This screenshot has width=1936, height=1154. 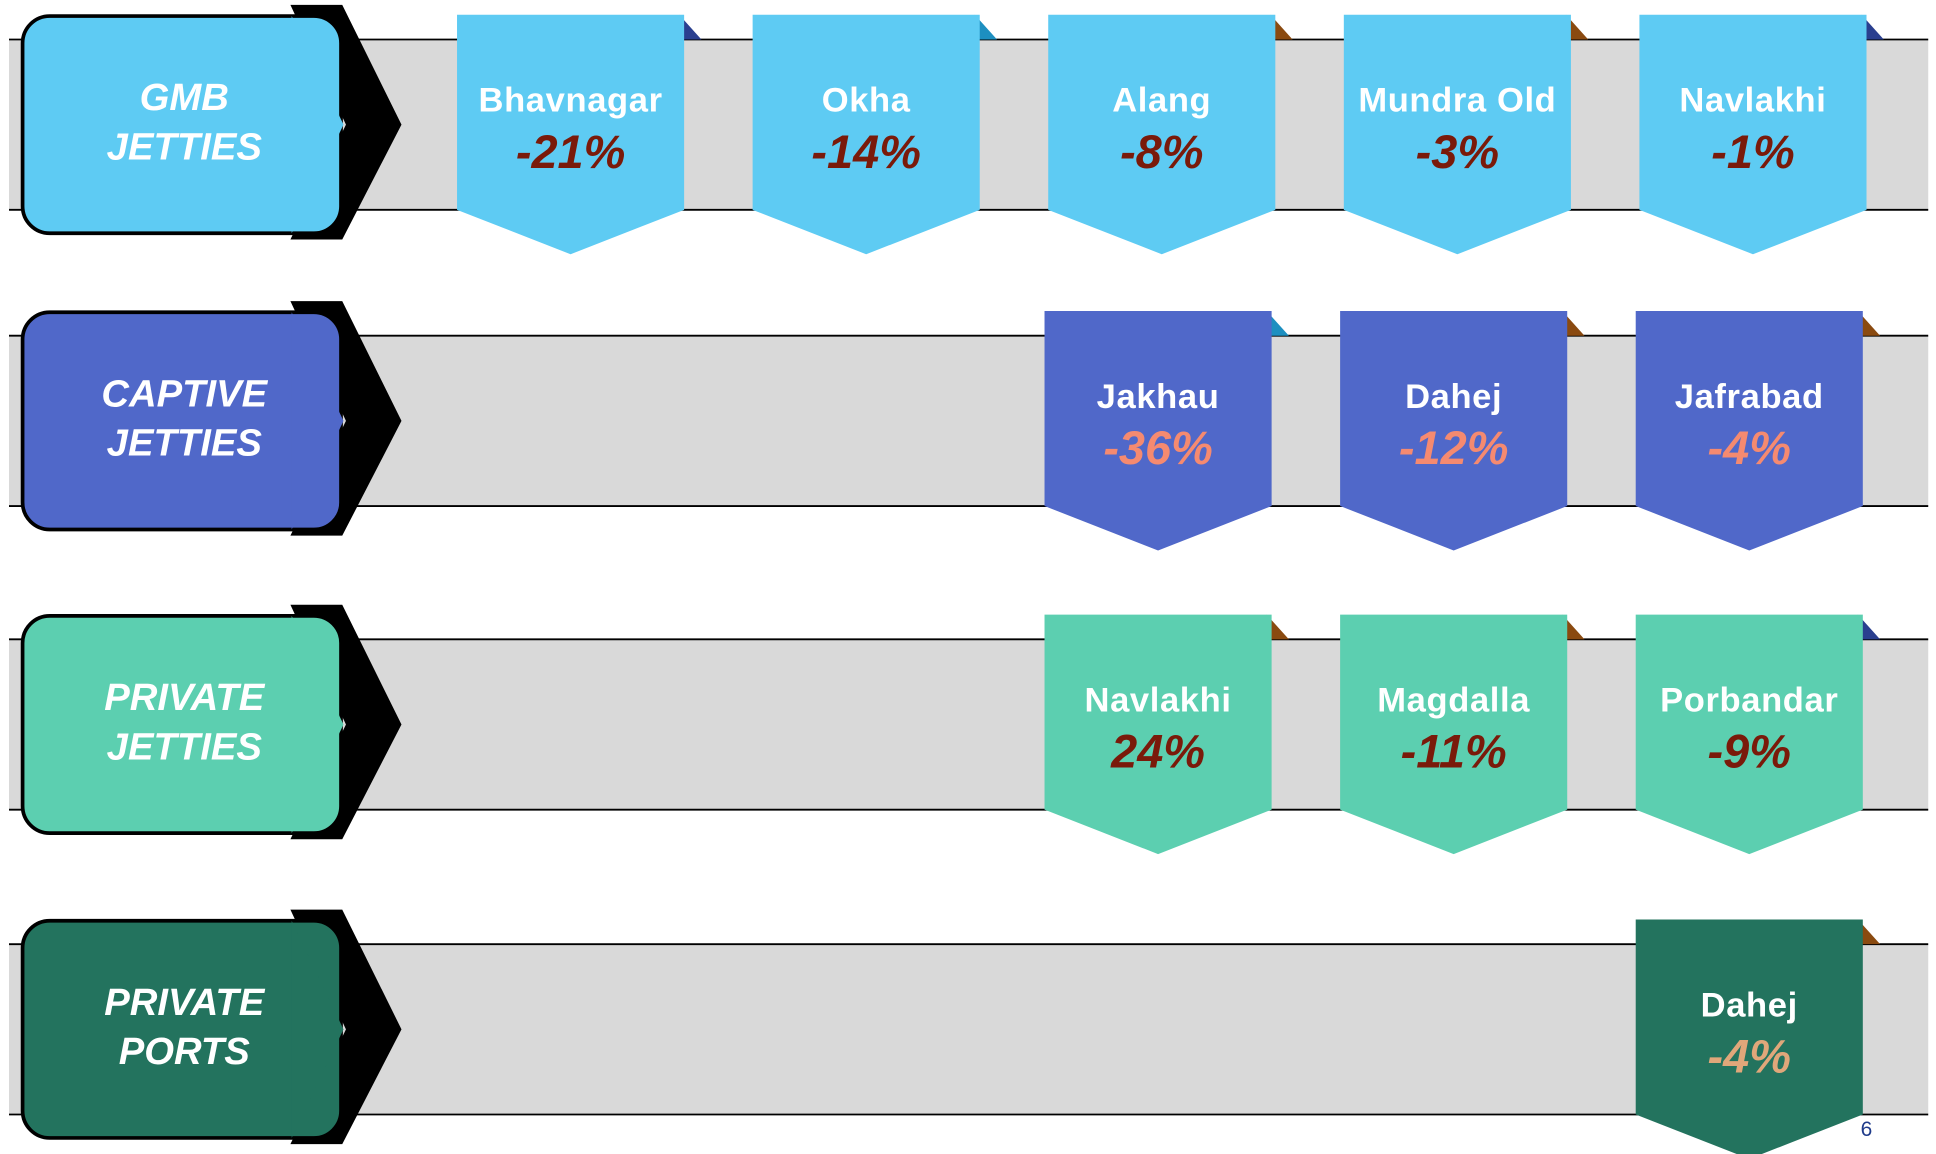 What do you see at coordinates (1157, 752) in the screenshot?
I see `item-change: 24%` at bounding box center [1157, 752].